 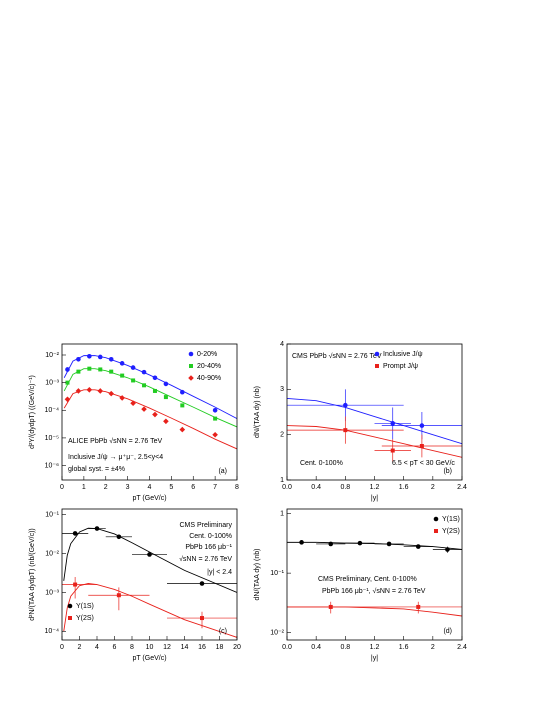 What do you see at coordinates (205, 559) in the screenshot?
I see `annotation: √sNN = 2.76 TeV` at bounding box center [205, 559].